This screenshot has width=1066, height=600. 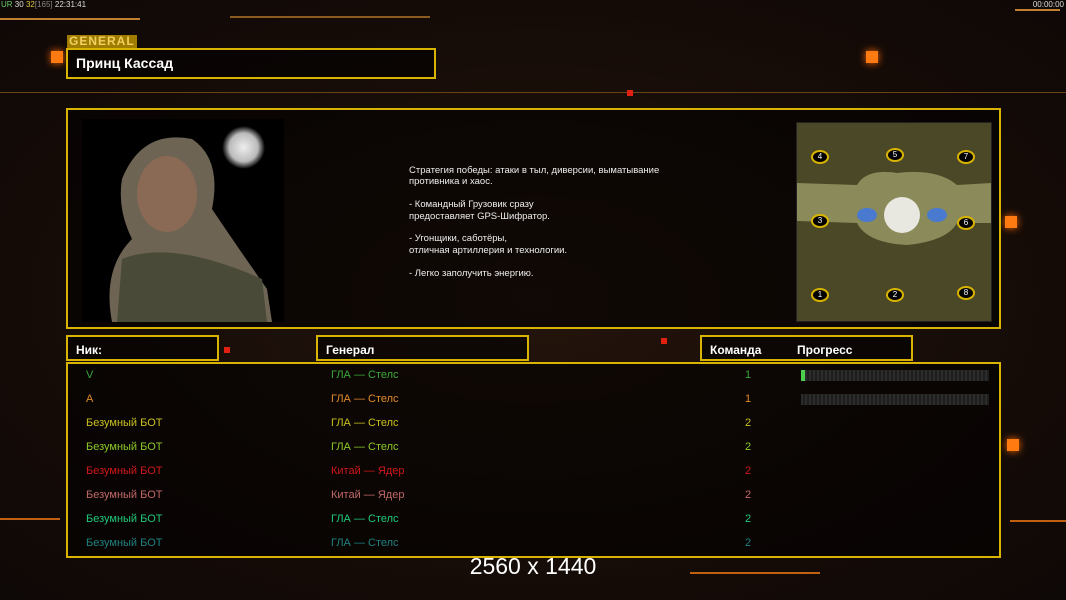 I want to click on progress-header: Прогресс, so click(x=825, y=350).